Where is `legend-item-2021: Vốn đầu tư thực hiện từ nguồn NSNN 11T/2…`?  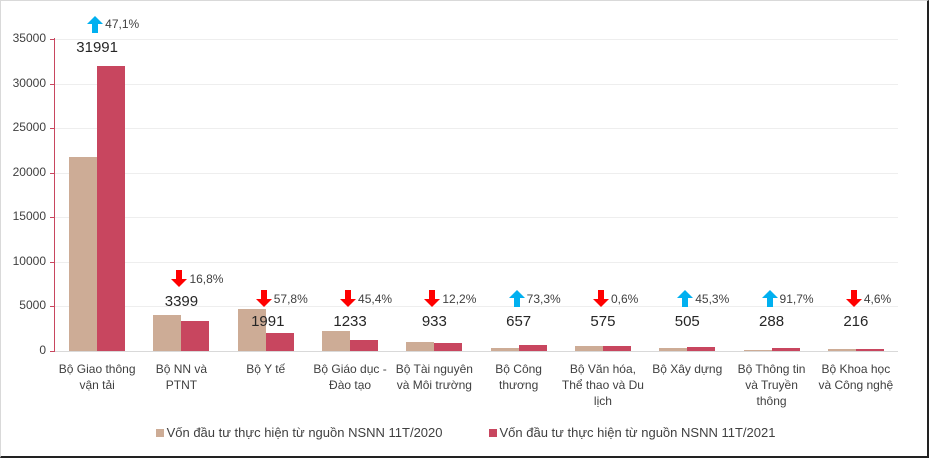 legend-item-2021: Vốn đầu tư thực hiện từ nguồn NSNN 11T/2… is located at coordinates (632, 432).